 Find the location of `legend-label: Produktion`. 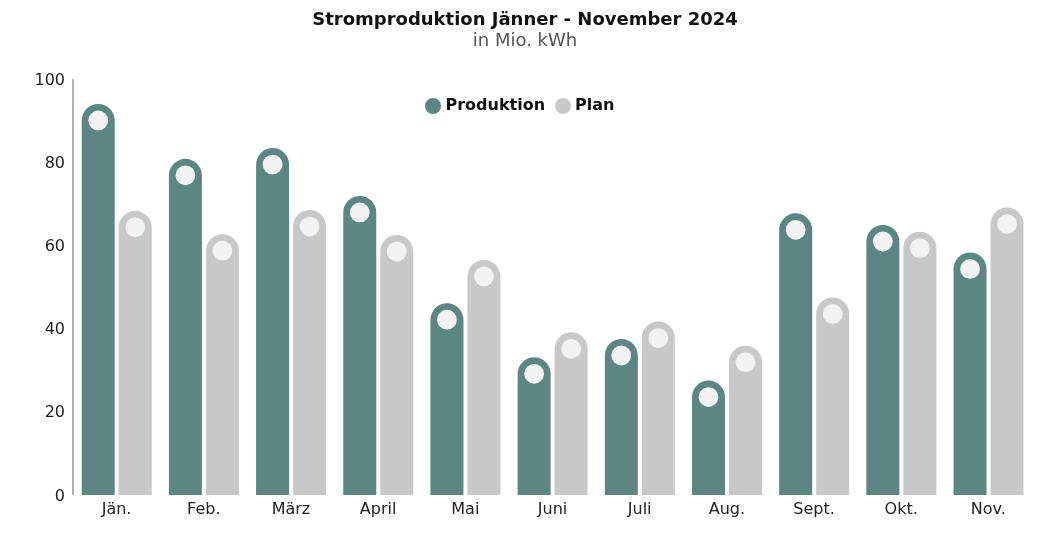

legend-label: Produktion is located at coordinates (495, 104).